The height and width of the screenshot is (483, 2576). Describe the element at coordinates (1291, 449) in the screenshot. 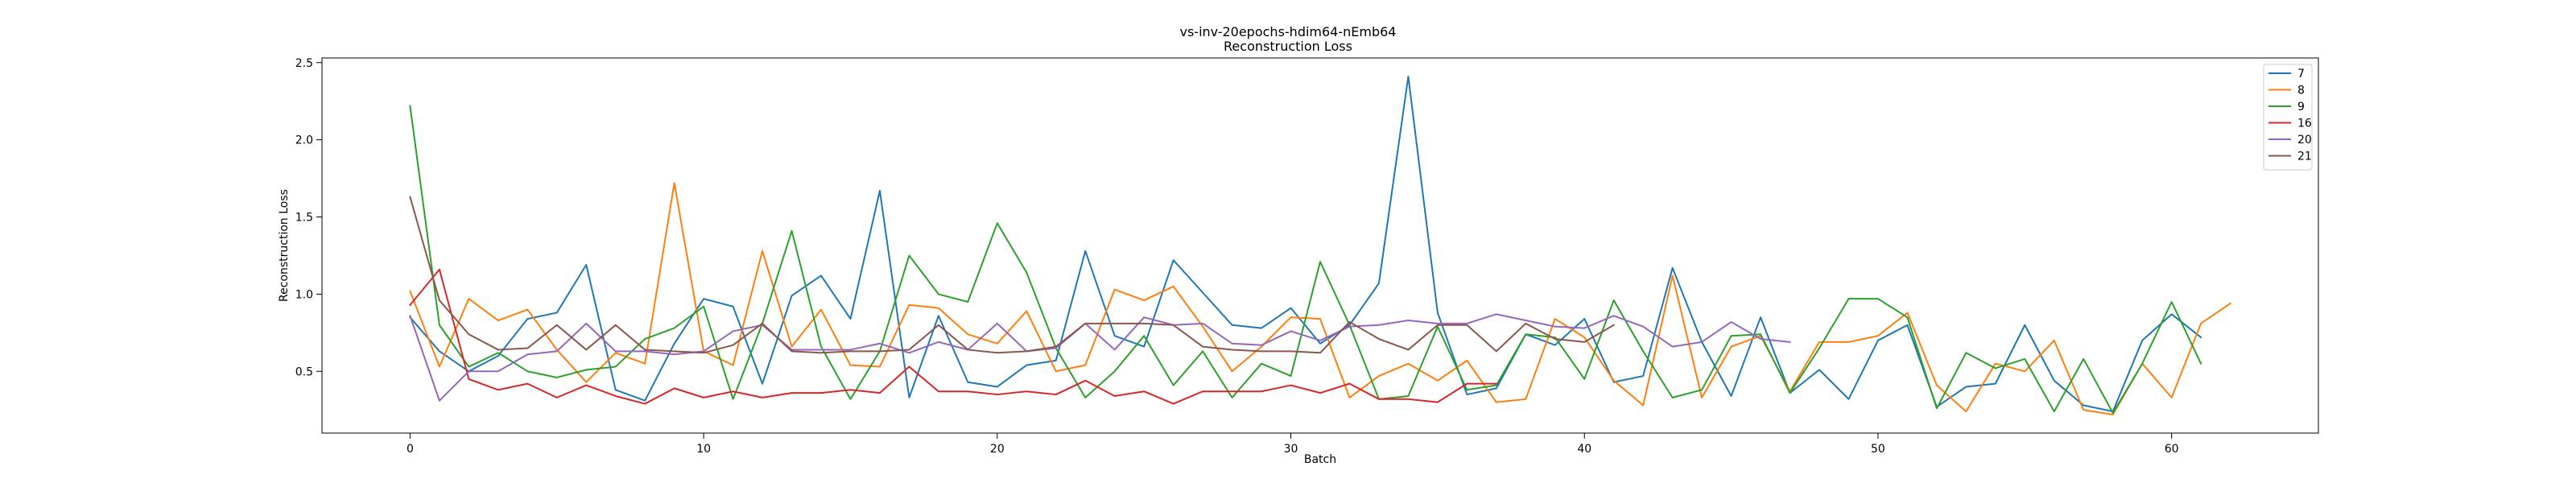

I see `x-tick-label: 30` at that location.